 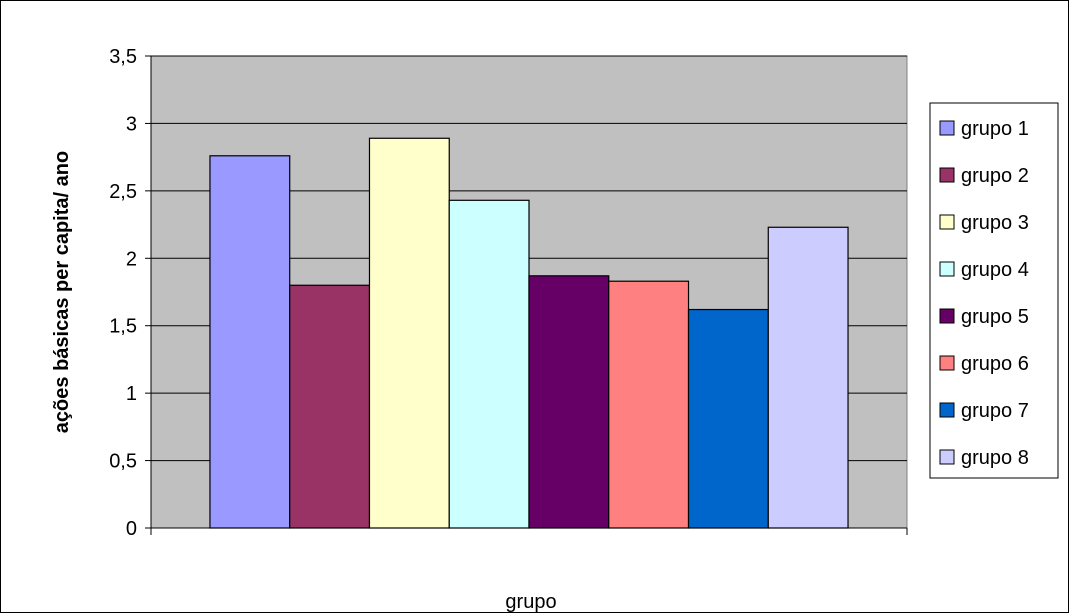 What do you see at coordinates (62, 292) in the screenshot?
I see `y-axis-title: ações básicas per capita/ ano` at bounding box center [62, 292].